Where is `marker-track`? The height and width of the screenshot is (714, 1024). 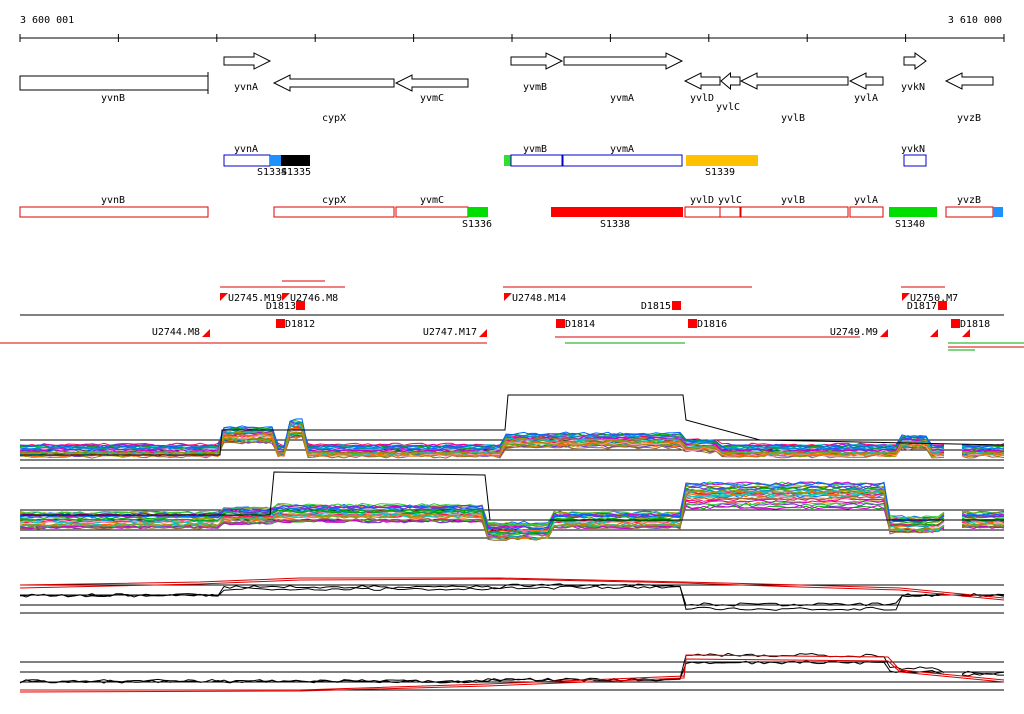 marker-track is located at coordinates (512, 315).